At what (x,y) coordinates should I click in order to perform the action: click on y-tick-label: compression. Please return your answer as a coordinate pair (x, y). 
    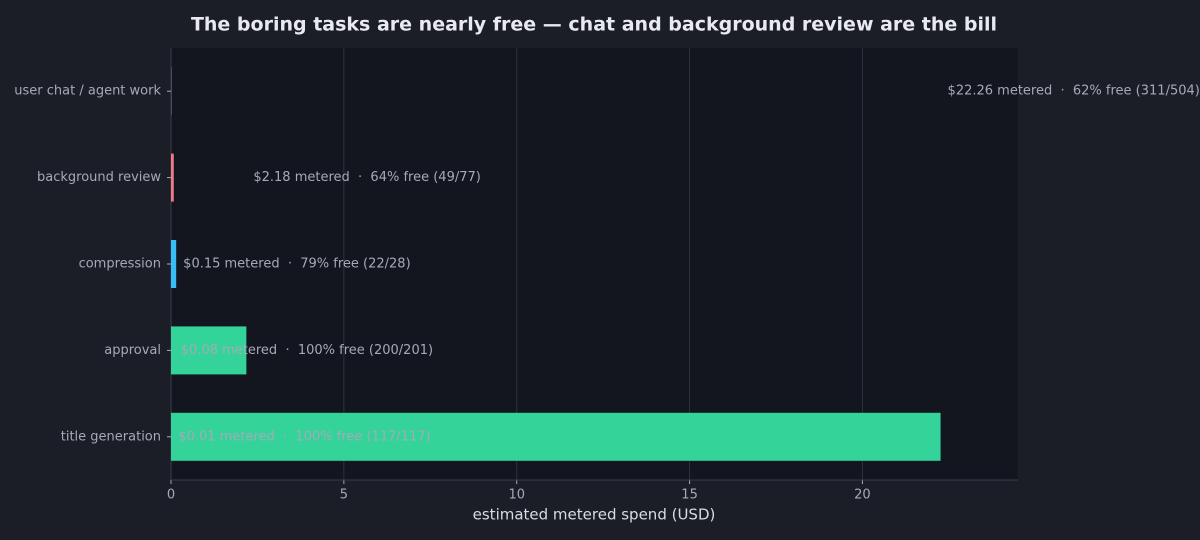
    Looking at the image, I should click on (120, 264).